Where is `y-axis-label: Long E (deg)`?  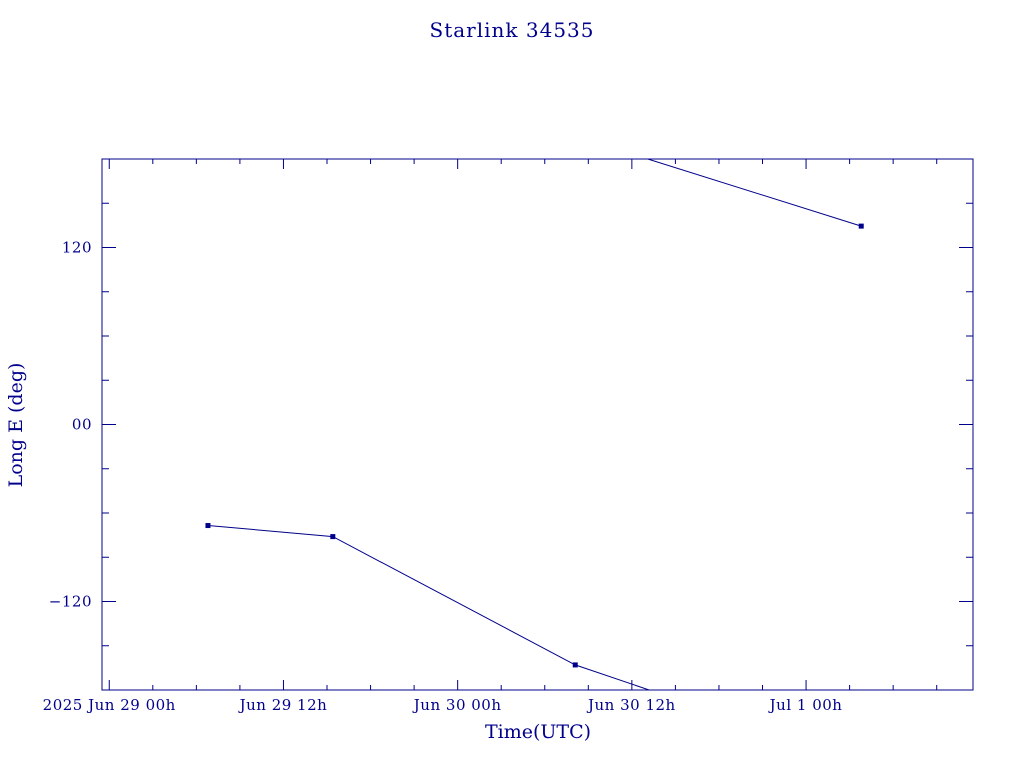 y-axis-label: Long E (deg) is located at coordinates (16, 425).